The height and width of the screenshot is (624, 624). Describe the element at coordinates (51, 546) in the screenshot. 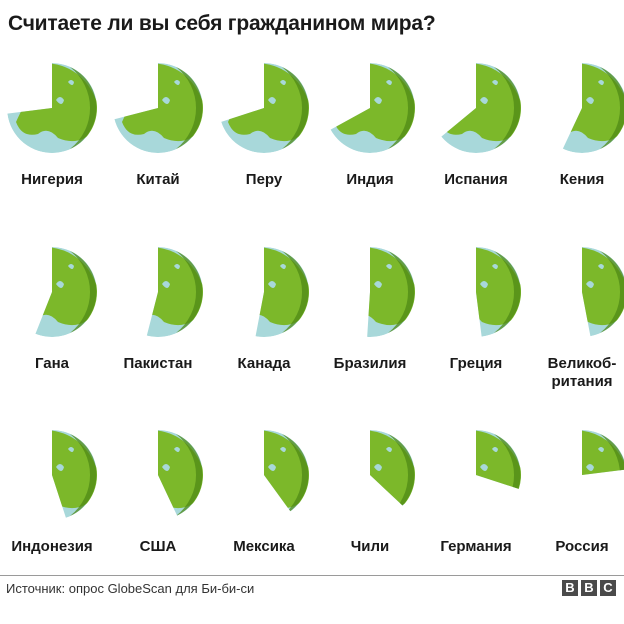

I see `country-label: Индонезия` at that location.